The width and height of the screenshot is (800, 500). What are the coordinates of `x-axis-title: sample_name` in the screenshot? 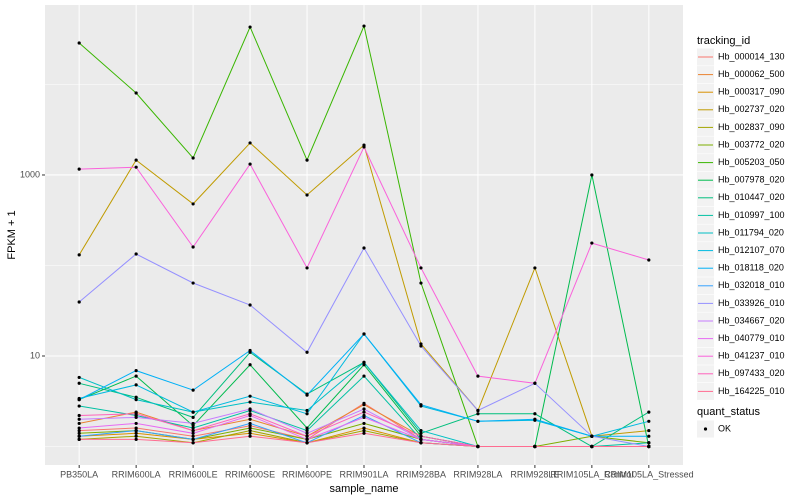 It's located at (363, 489).